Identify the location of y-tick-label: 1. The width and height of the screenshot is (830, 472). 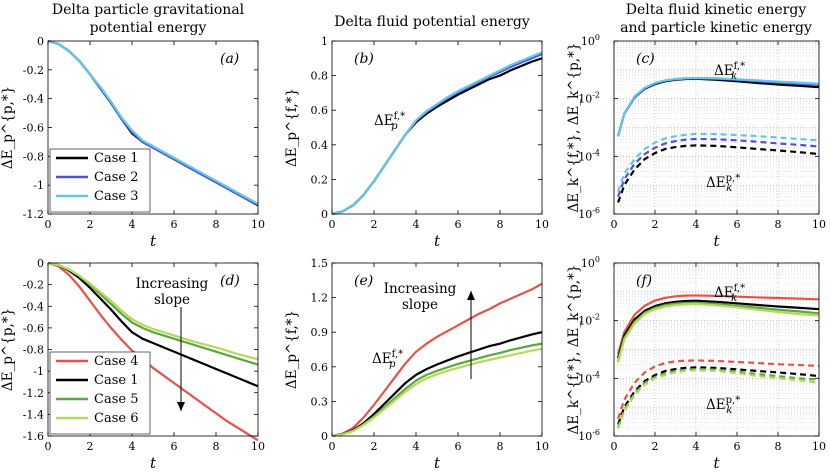
(324, 41).